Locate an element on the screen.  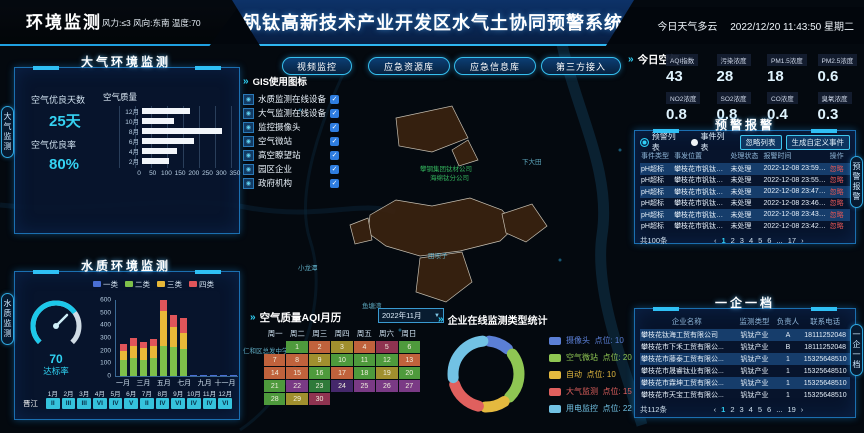
alarm-pagination: ‹ 1 2 3 4 5 6... 17 › is located at coordinates (759, 240).